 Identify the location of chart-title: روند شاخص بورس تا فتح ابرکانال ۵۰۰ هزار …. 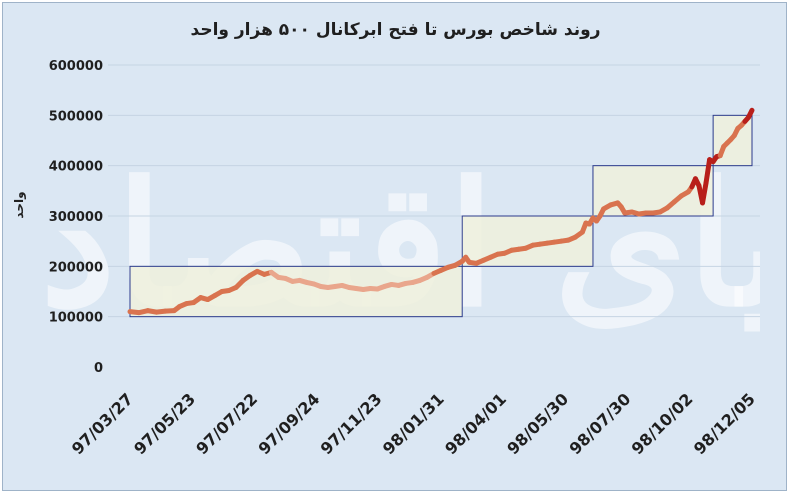
(395, 30).